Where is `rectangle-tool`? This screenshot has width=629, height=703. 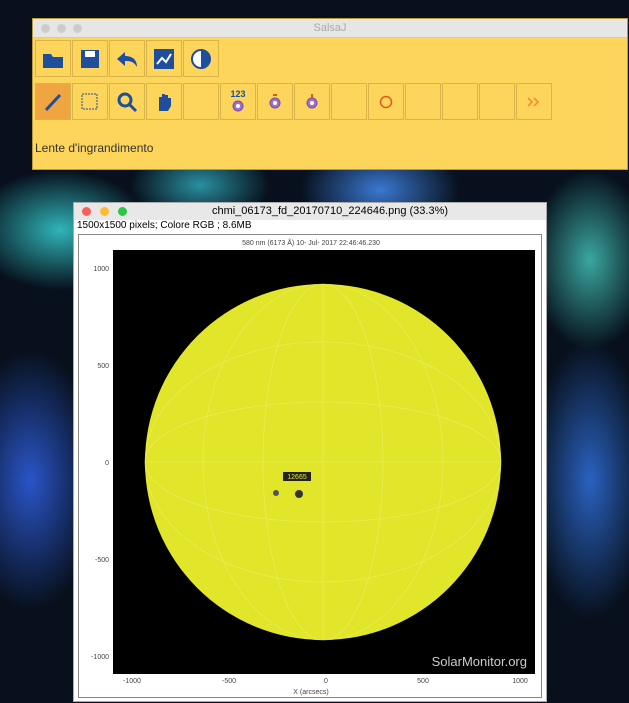 rectangle-tool is located at coordinates (90, 101).